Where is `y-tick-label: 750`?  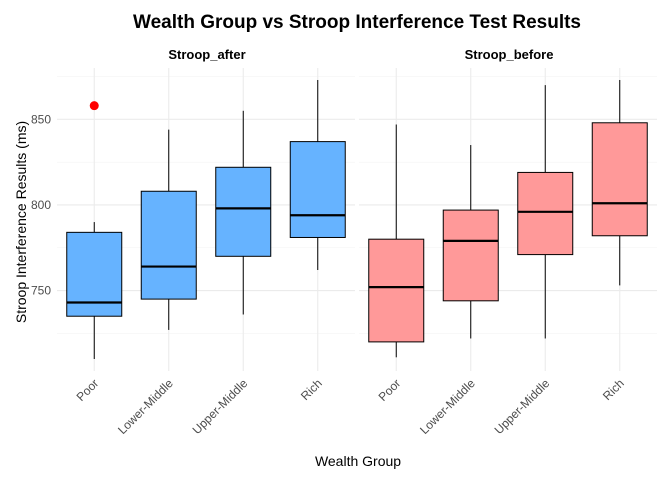
y-tick-label: 750 is located at coordinates (41, 291).